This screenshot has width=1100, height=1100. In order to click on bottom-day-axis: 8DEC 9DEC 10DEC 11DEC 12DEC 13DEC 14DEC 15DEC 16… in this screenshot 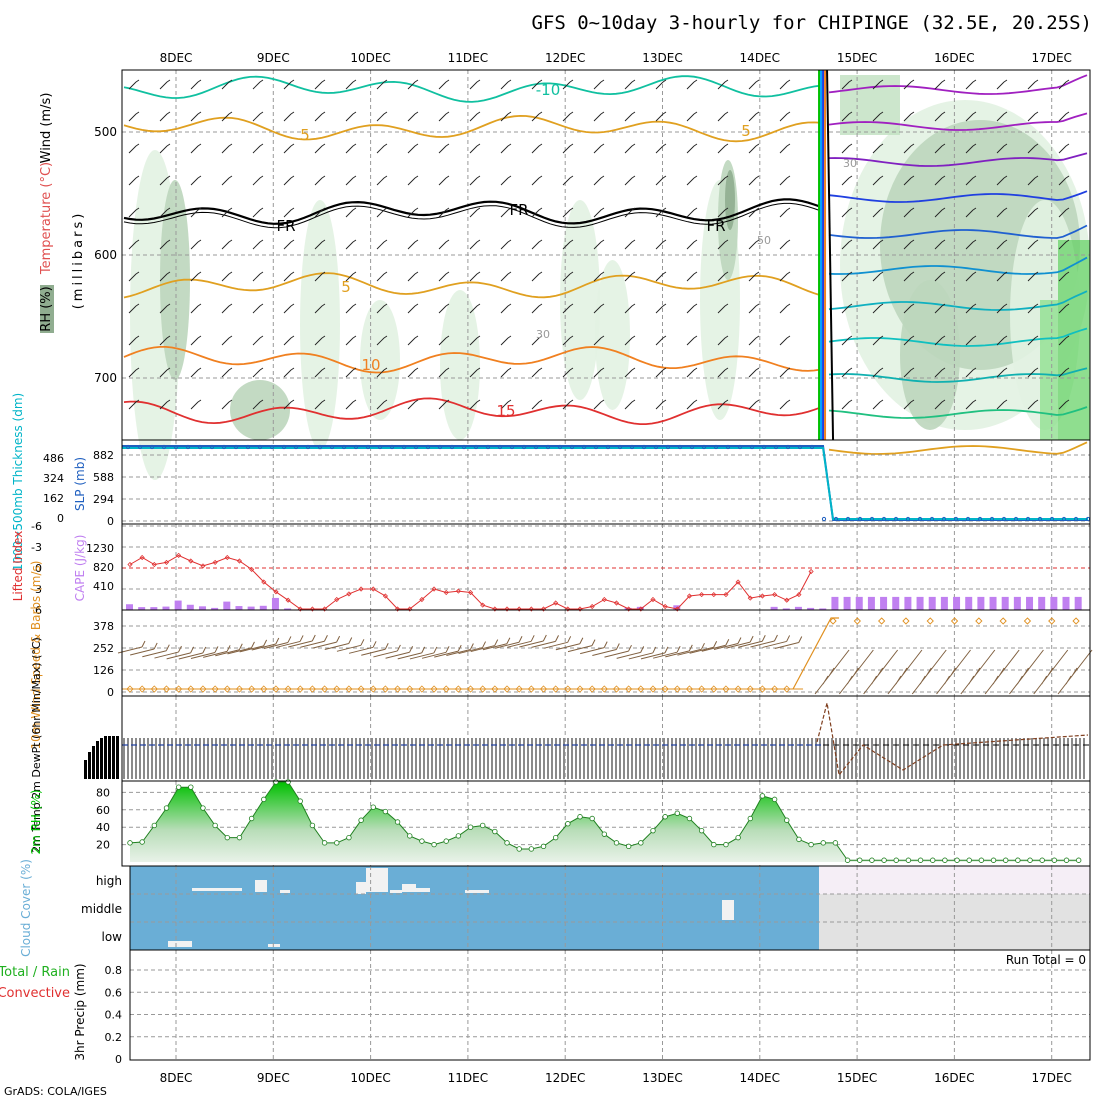, I will do `click(616, 1078)`.